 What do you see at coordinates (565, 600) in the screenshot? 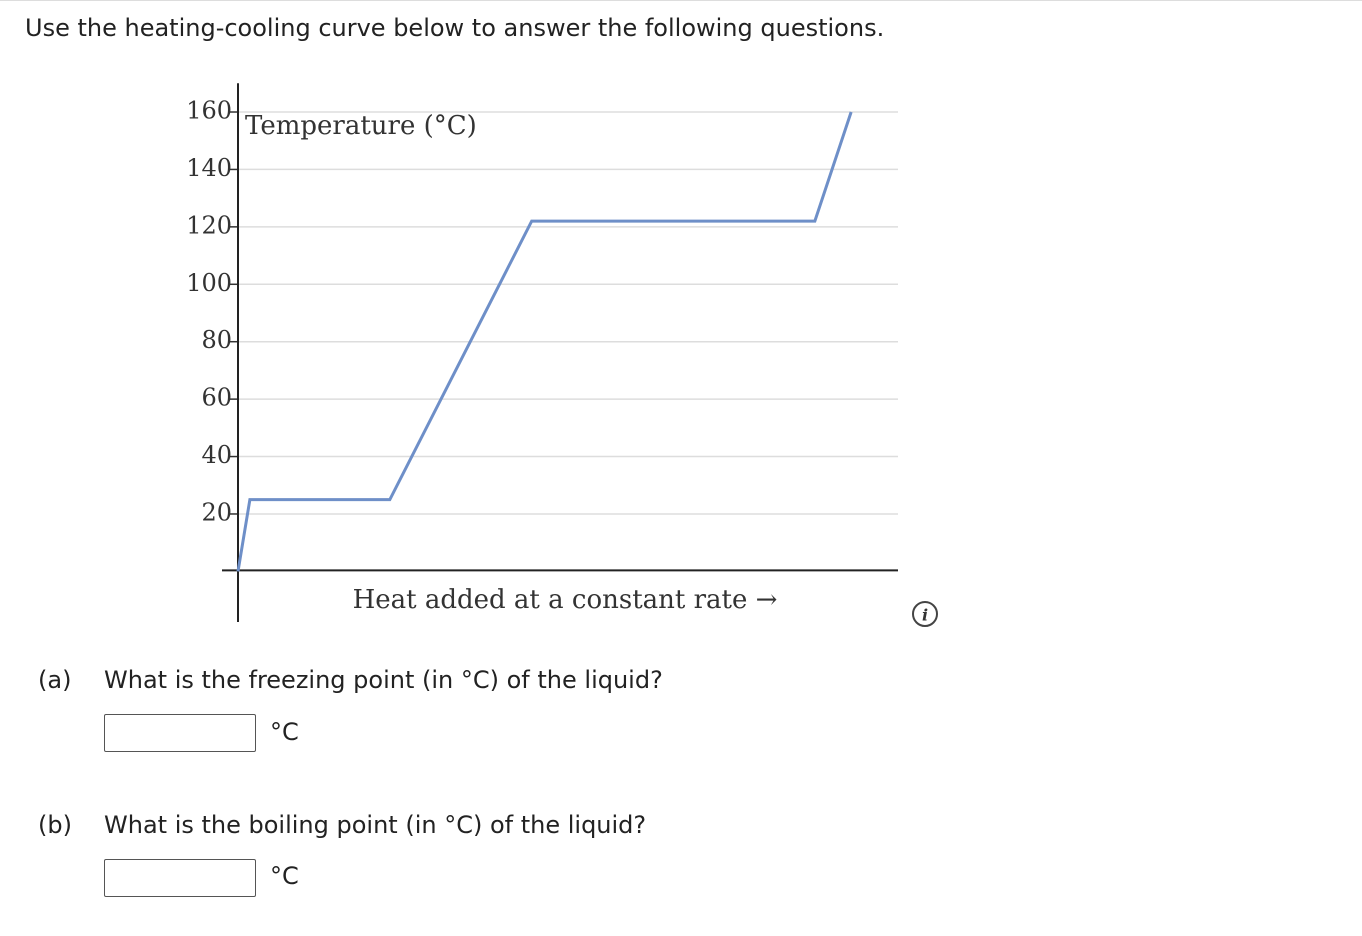
I see `x-axis-label: Heat added at a constant rate →` at bounding box center [565, 600].